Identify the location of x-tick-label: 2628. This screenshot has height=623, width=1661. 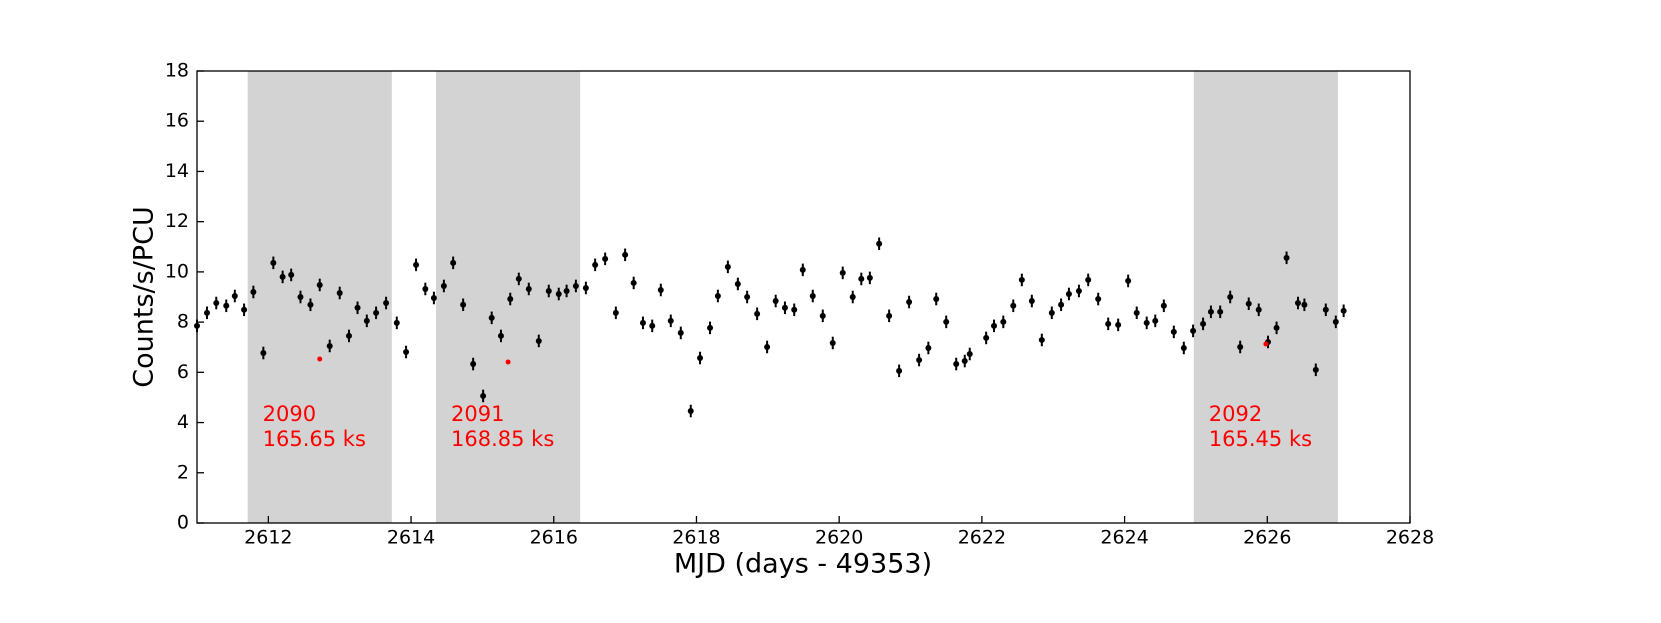
(1410, 538).